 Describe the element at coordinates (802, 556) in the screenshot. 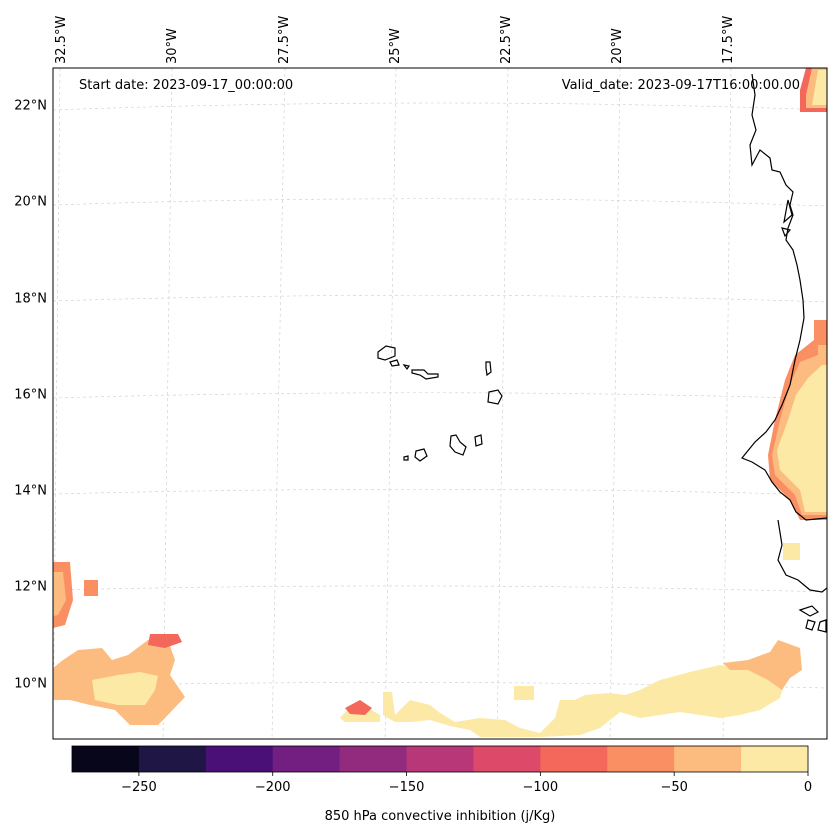

I see `guinea-coastline` at that location.